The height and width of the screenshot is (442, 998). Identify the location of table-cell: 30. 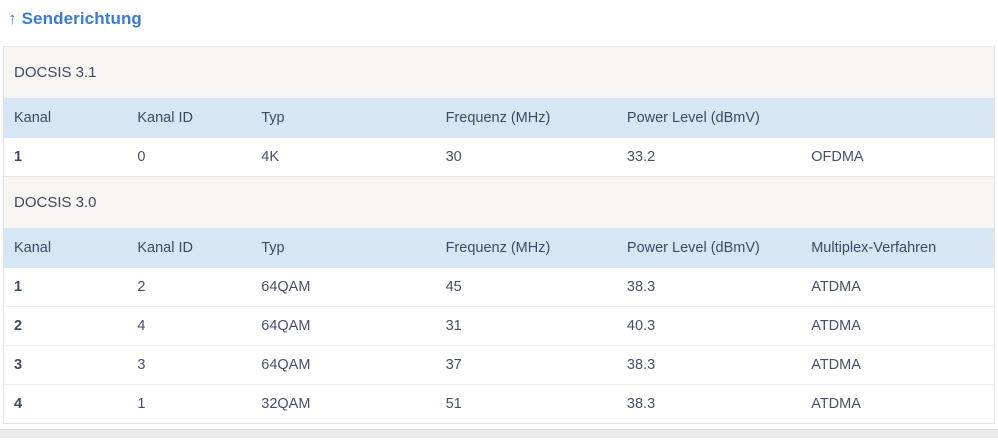
(453, 156).